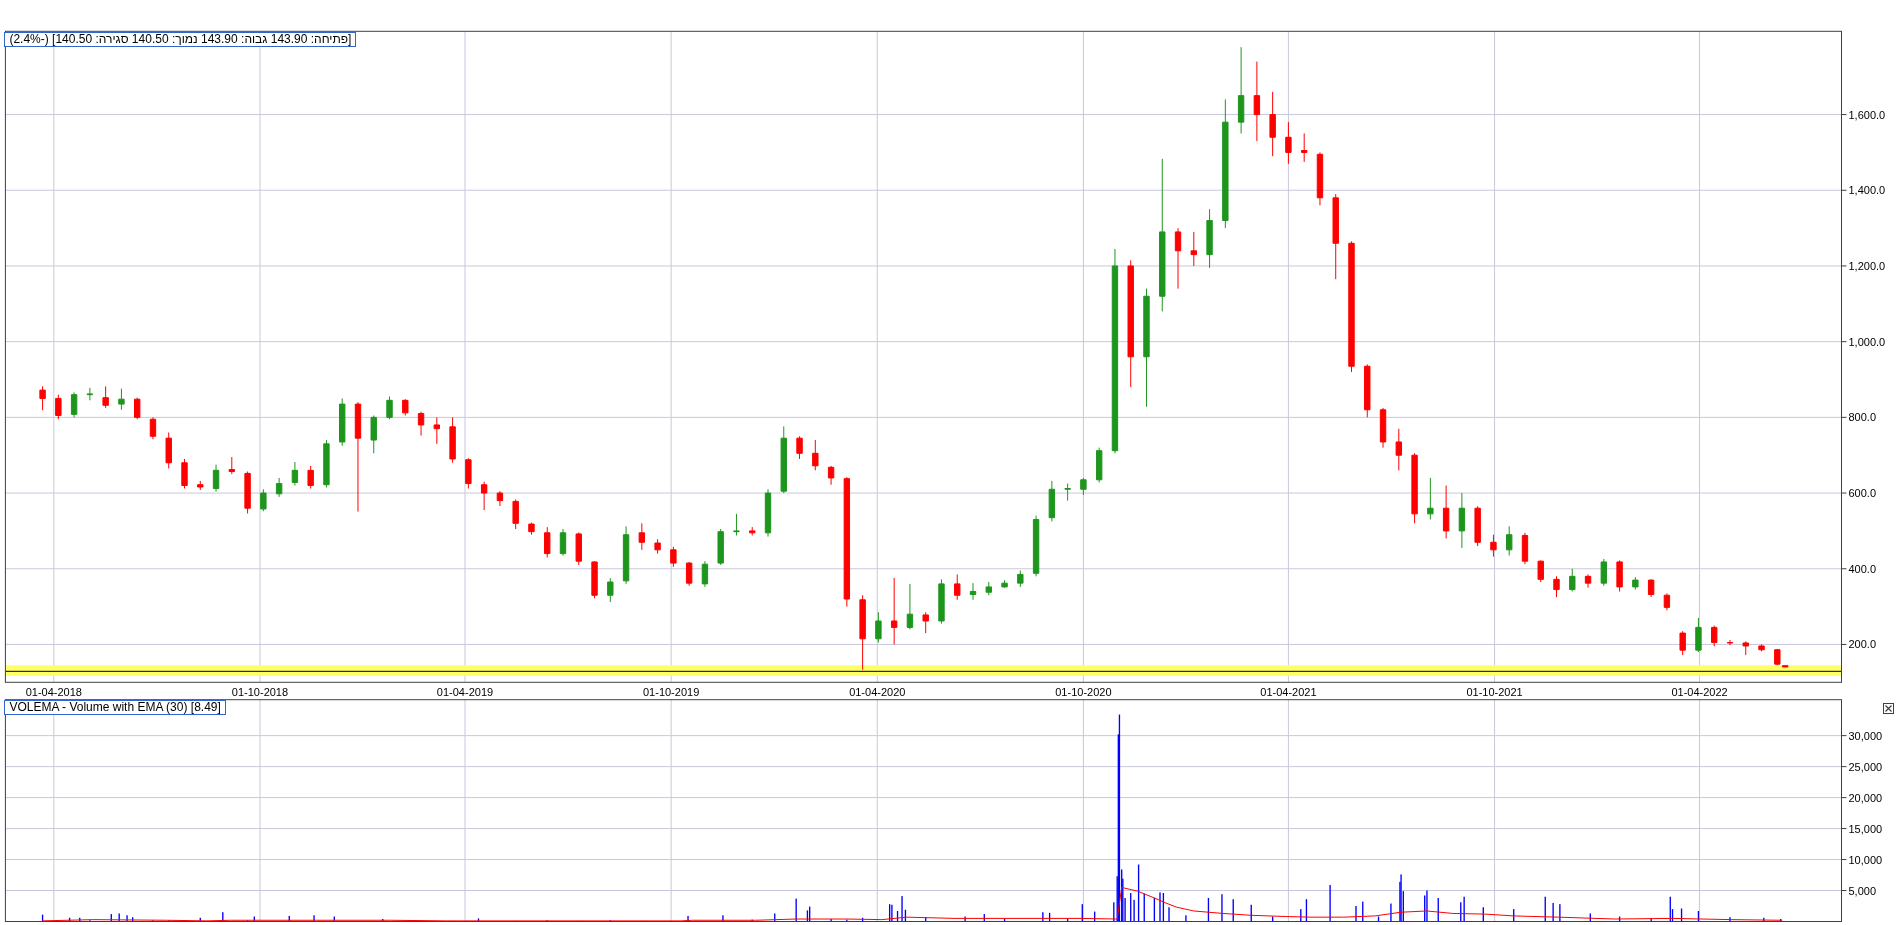  I want to click on y-tick-label: 1,000.0, so click(1867, 341).